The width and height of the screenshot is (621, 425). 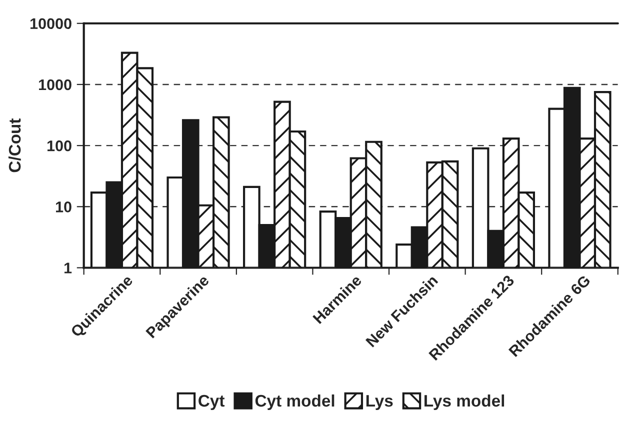 What do you see at coordinates (14, 145) in the screenshot?
I see `y-axis-title: C/Cout` at bounding box center [14, 145].